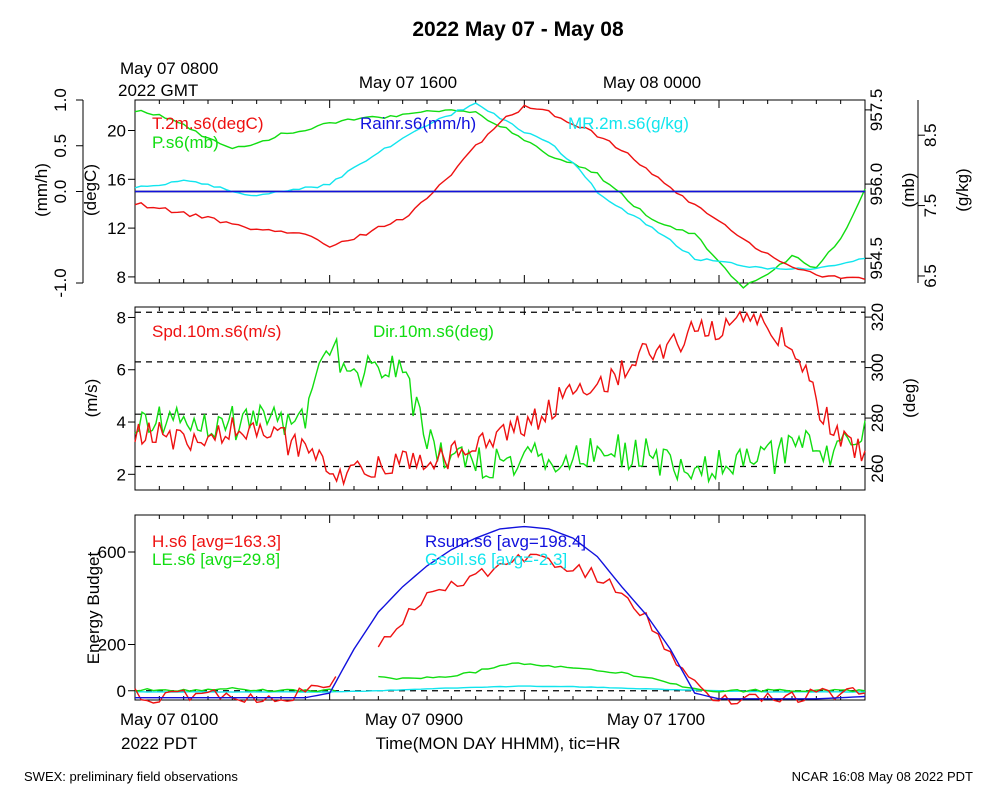 The height and width of the screenshot is (800, 1000). I want to click on series-line-h-s6-seg1, so click(621, 629).